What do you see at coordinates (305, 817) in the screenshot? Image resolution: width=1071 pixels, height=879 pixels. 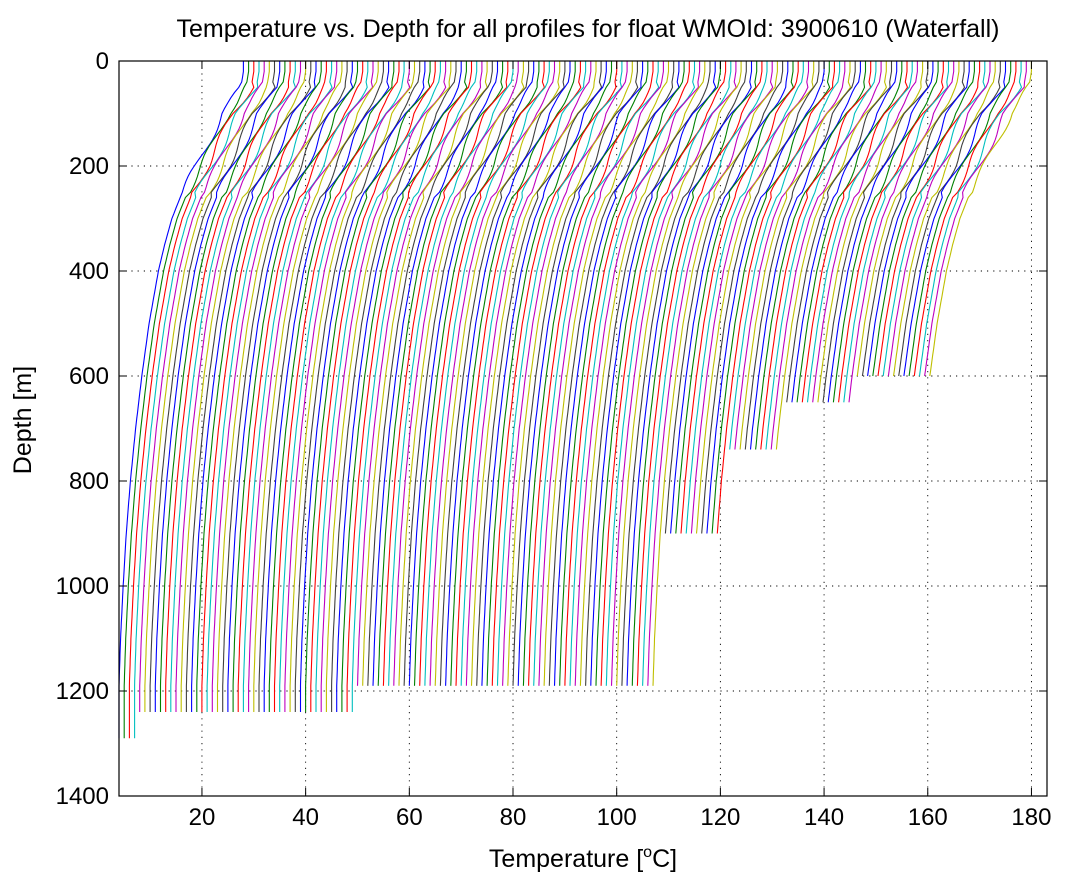 I see `x-tick-label: 40` at bounding box center [305, 817].